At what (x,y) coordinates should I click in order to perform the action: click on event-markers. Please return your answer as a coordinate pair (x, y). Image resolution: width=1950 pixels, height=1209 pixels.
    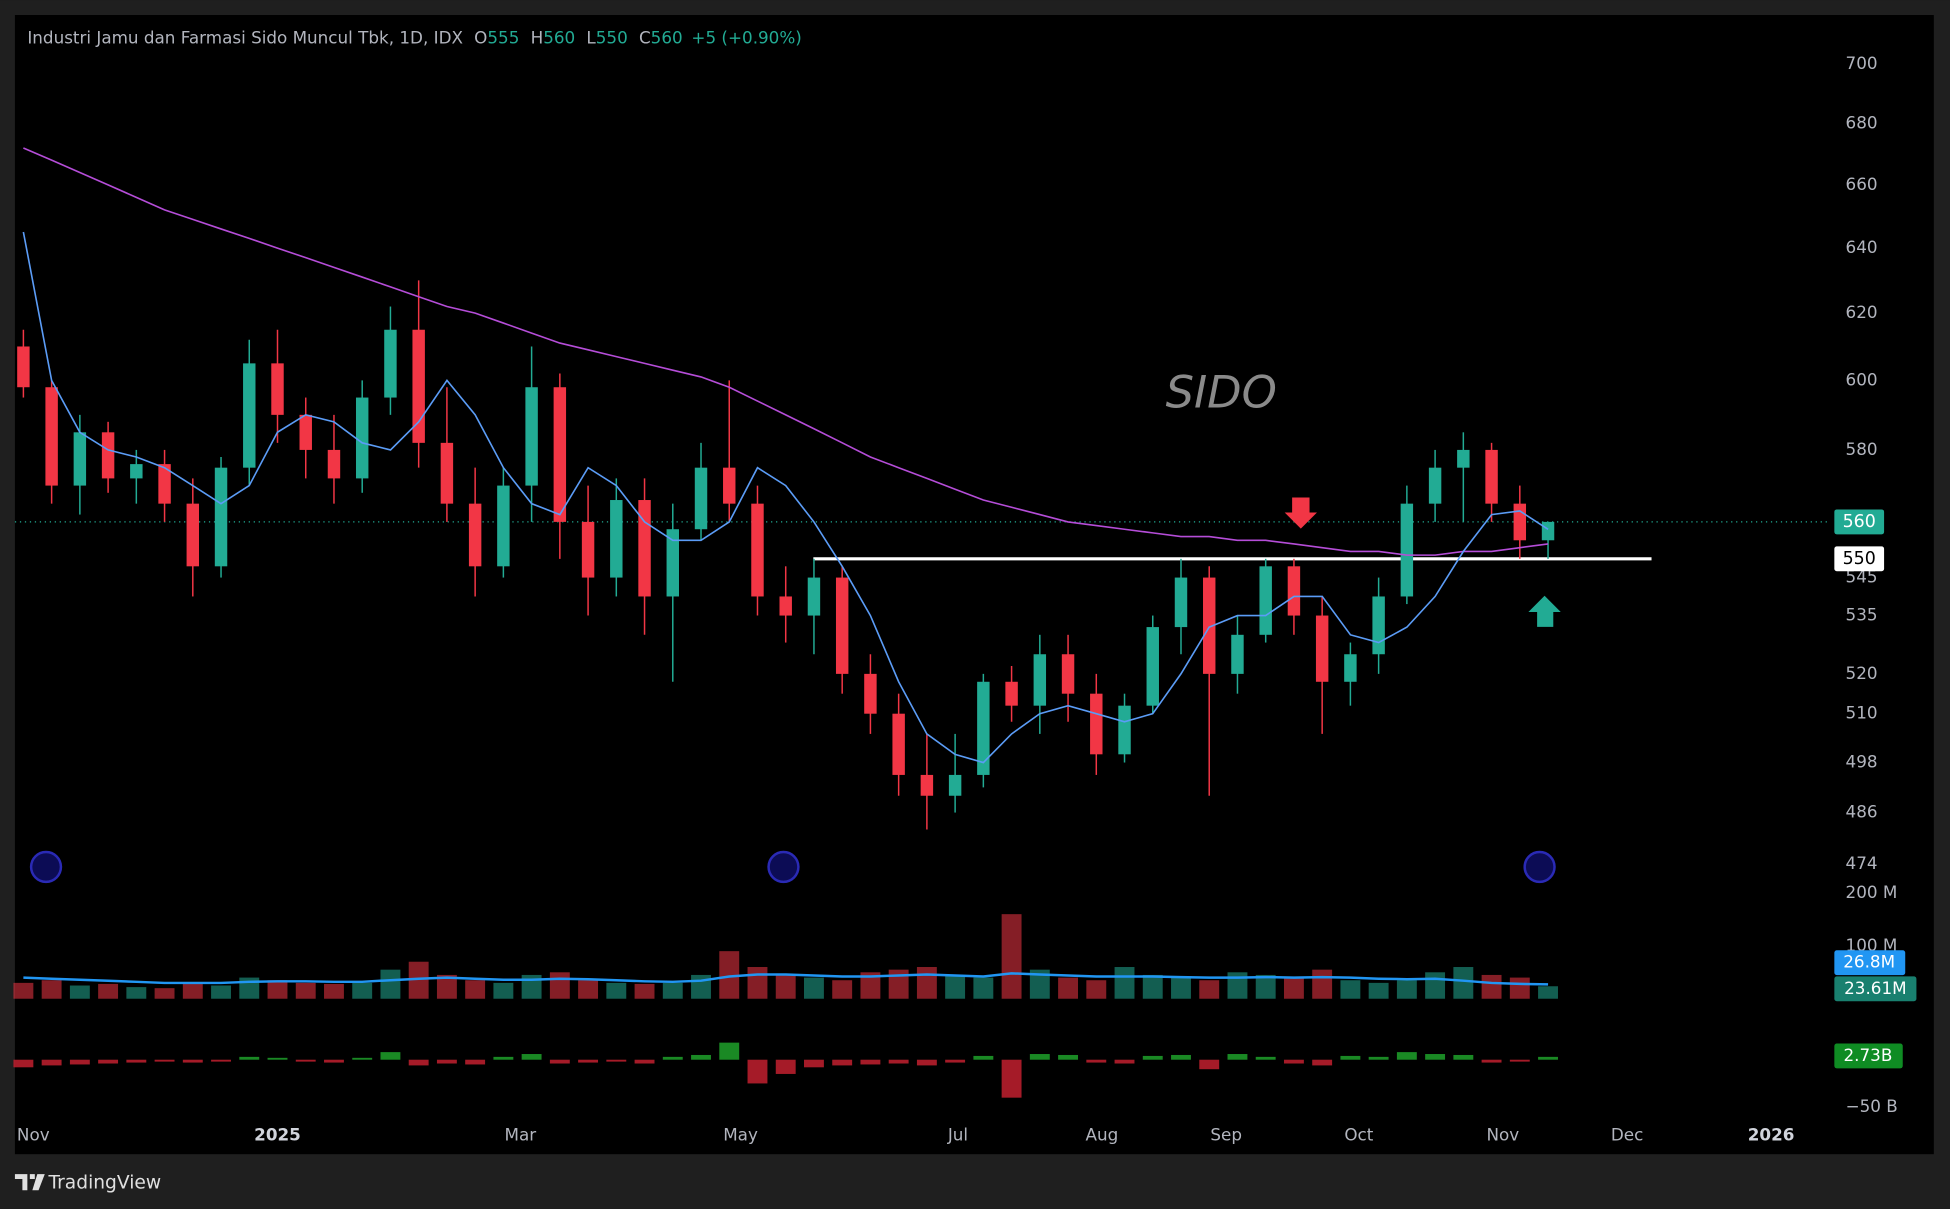
    Looking at the image, I should click on (792, 867).